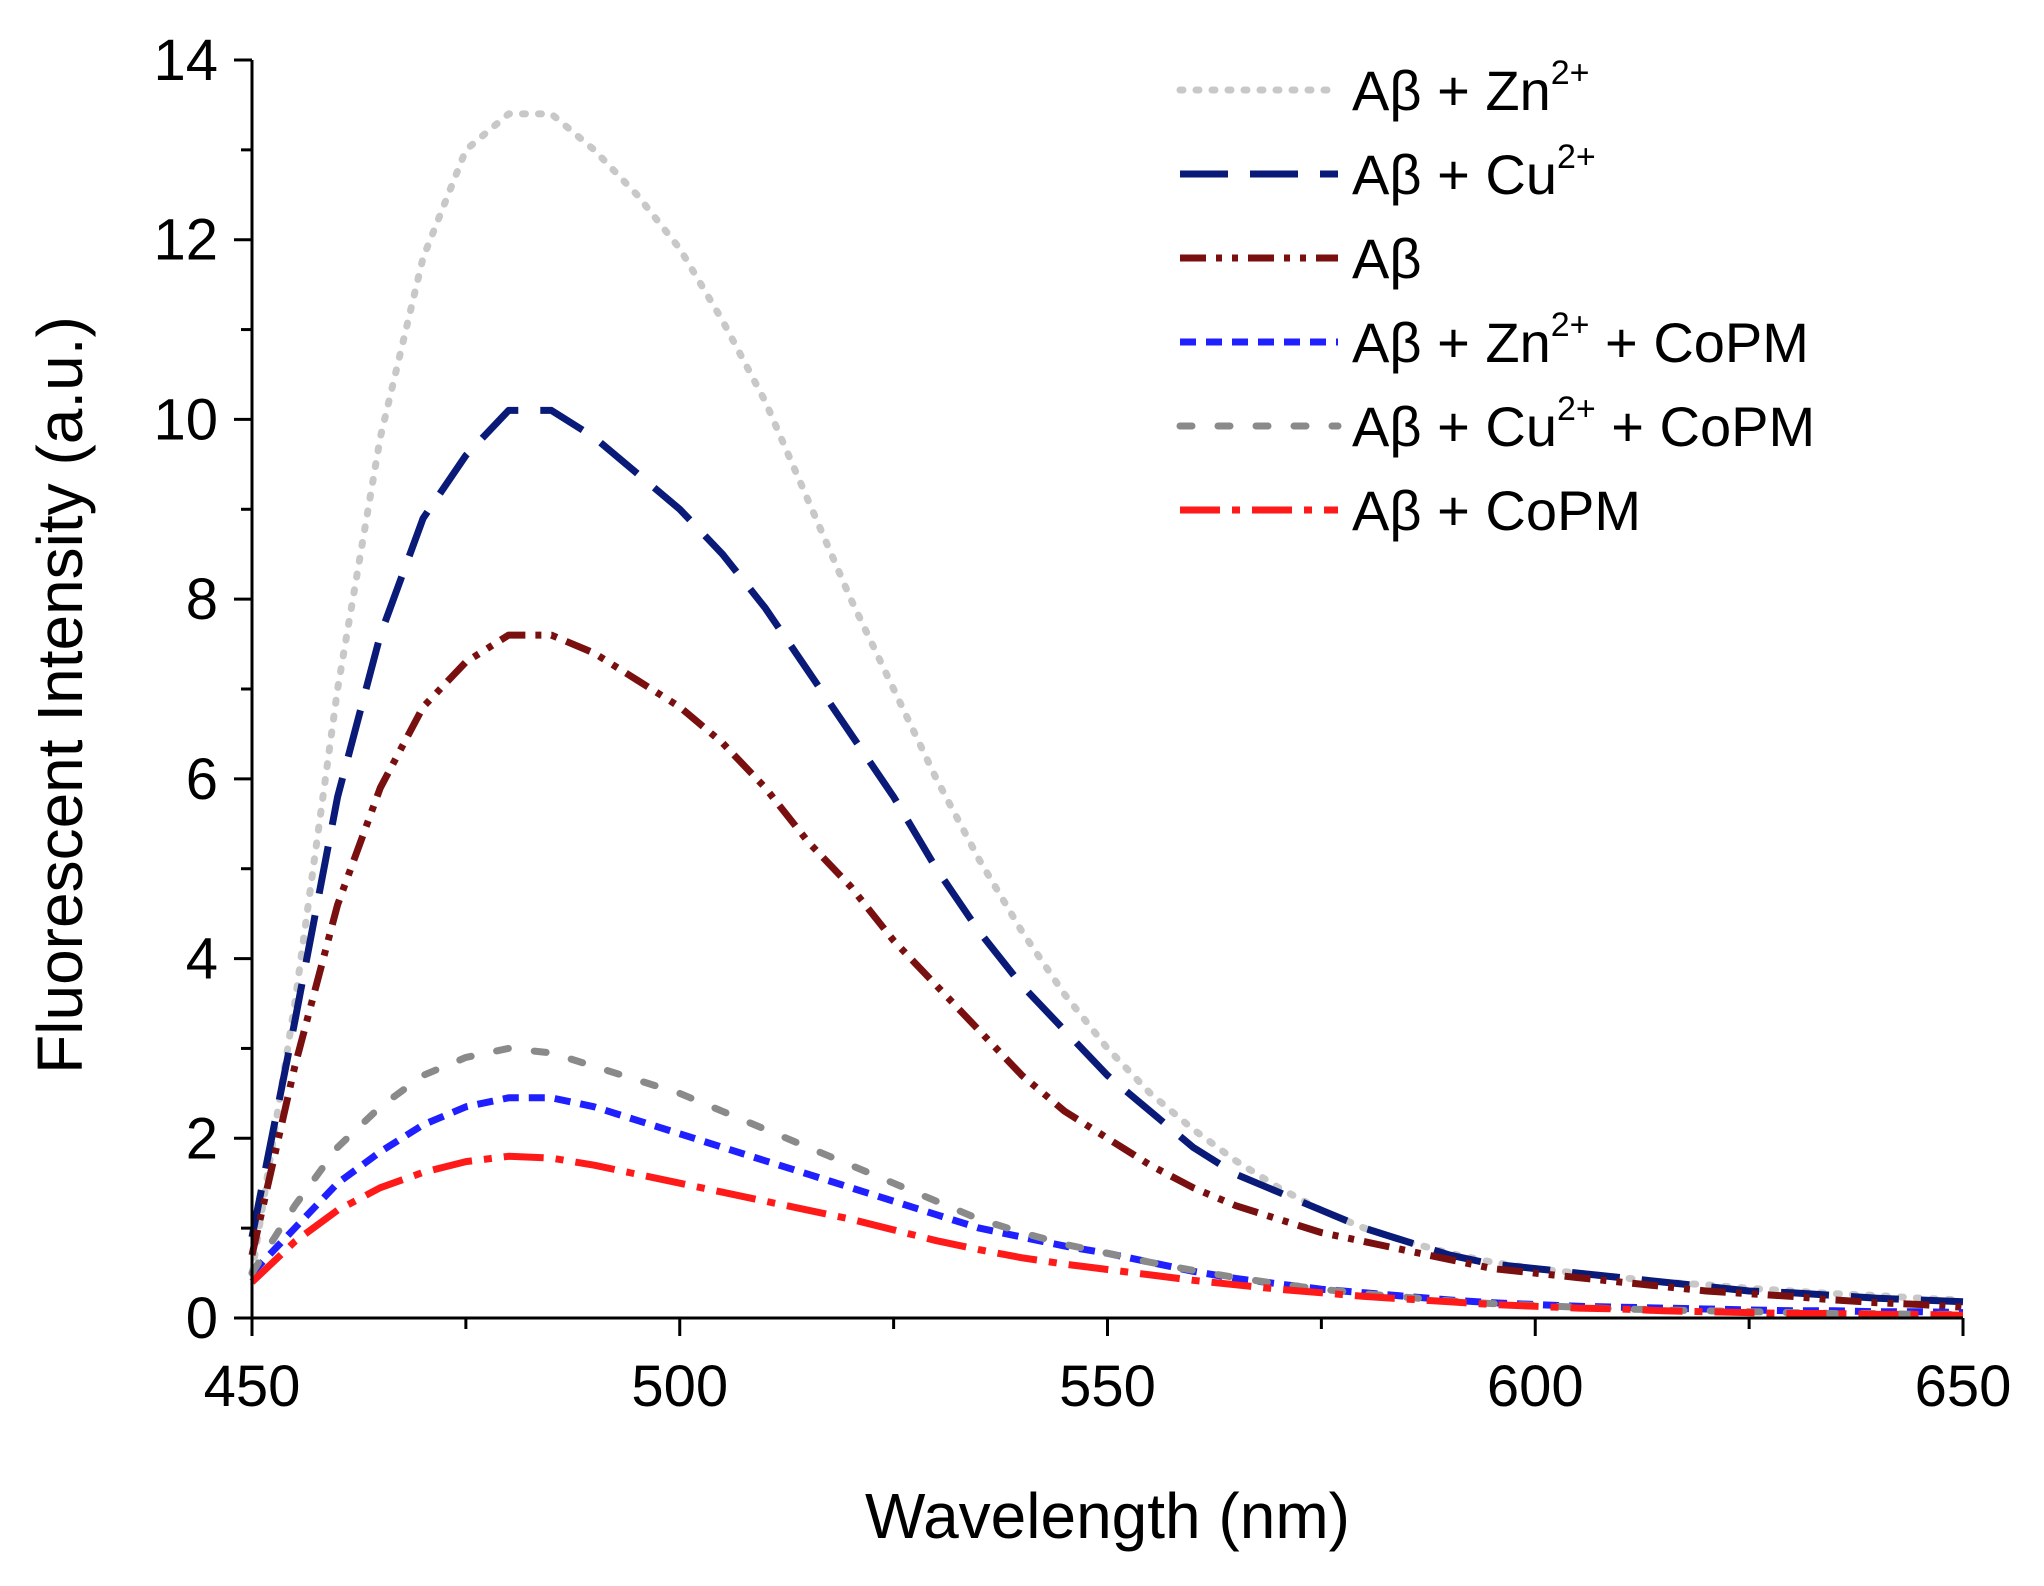  Describe the element at coordinates (1580, 340) in the screenshot. I see `legend-label: Aβ + Zn2+ + CoPM` at that location.